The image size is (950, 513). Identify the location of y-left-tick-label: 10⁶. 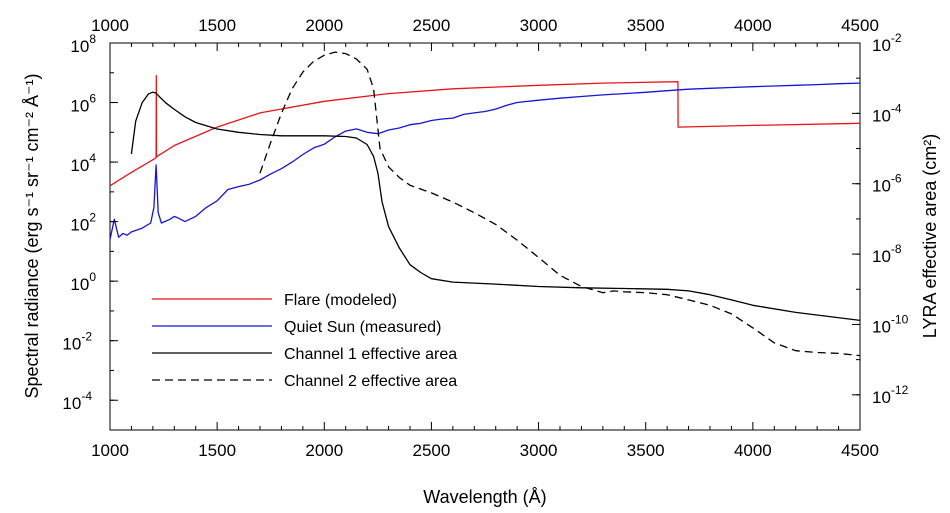
(83, 104).